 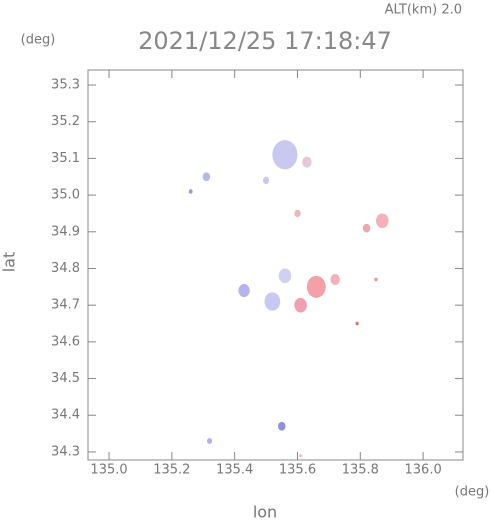 What do you see at coordinates (423, 10) in the screenshot?
I see `altitude-label: ALT(km) 2.0` at bounding box center [423, 10].